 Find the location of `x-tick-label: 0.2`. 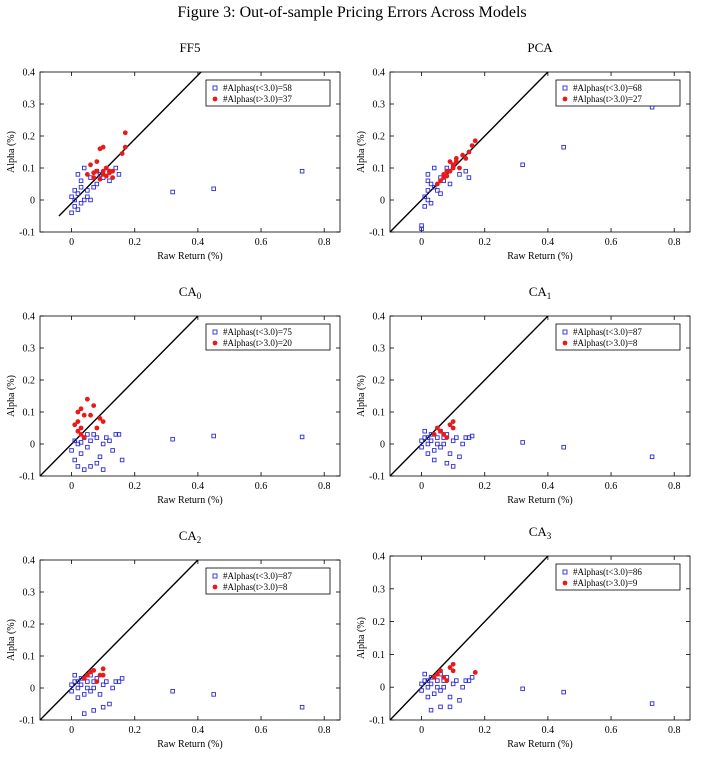

x-tick-label: 0.2 is located at coordinates (134, 730).